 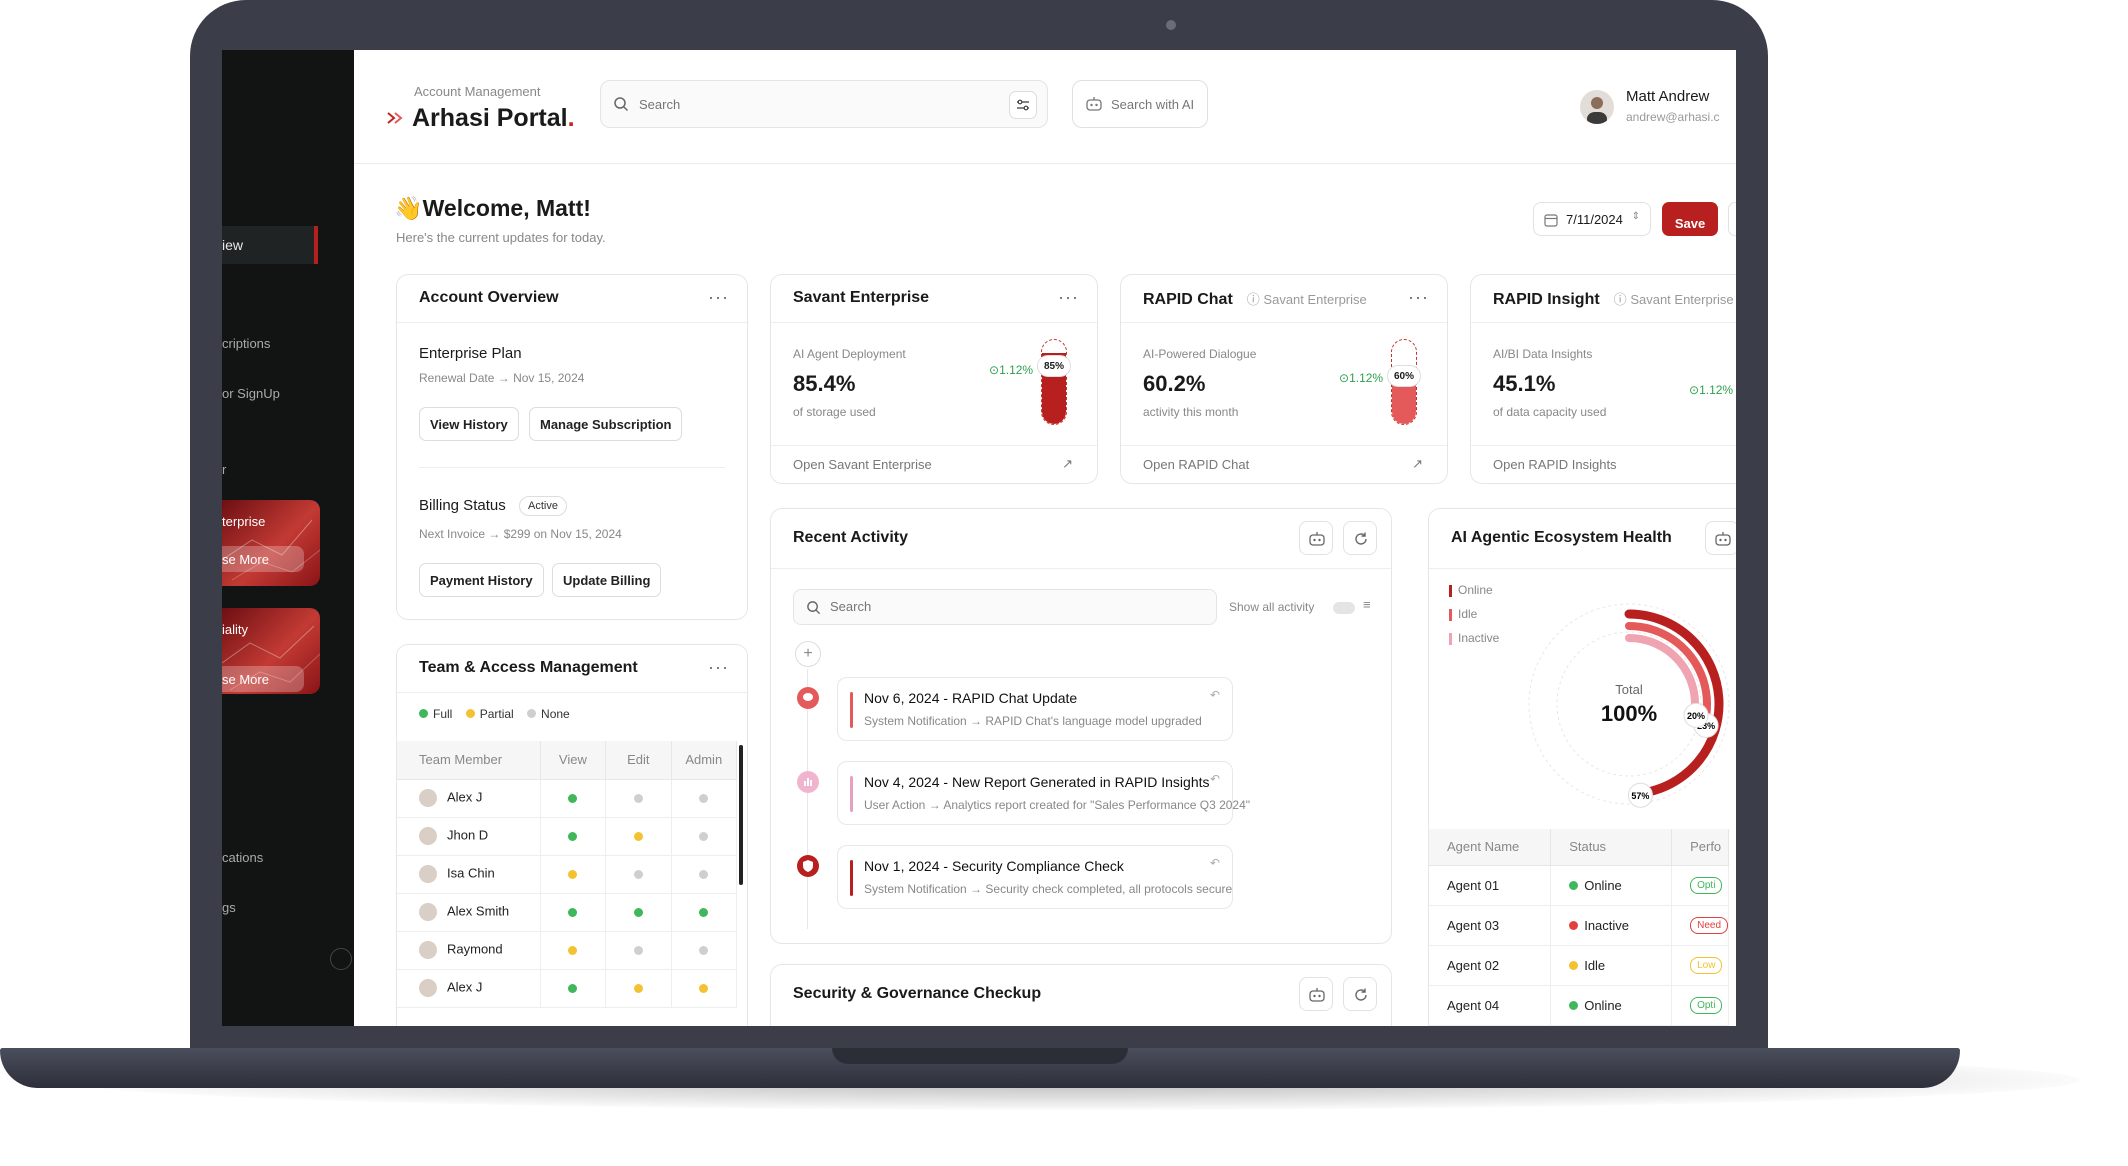 I want to click on sidebar-item-notifications: cations, so click(x=243, y=857).